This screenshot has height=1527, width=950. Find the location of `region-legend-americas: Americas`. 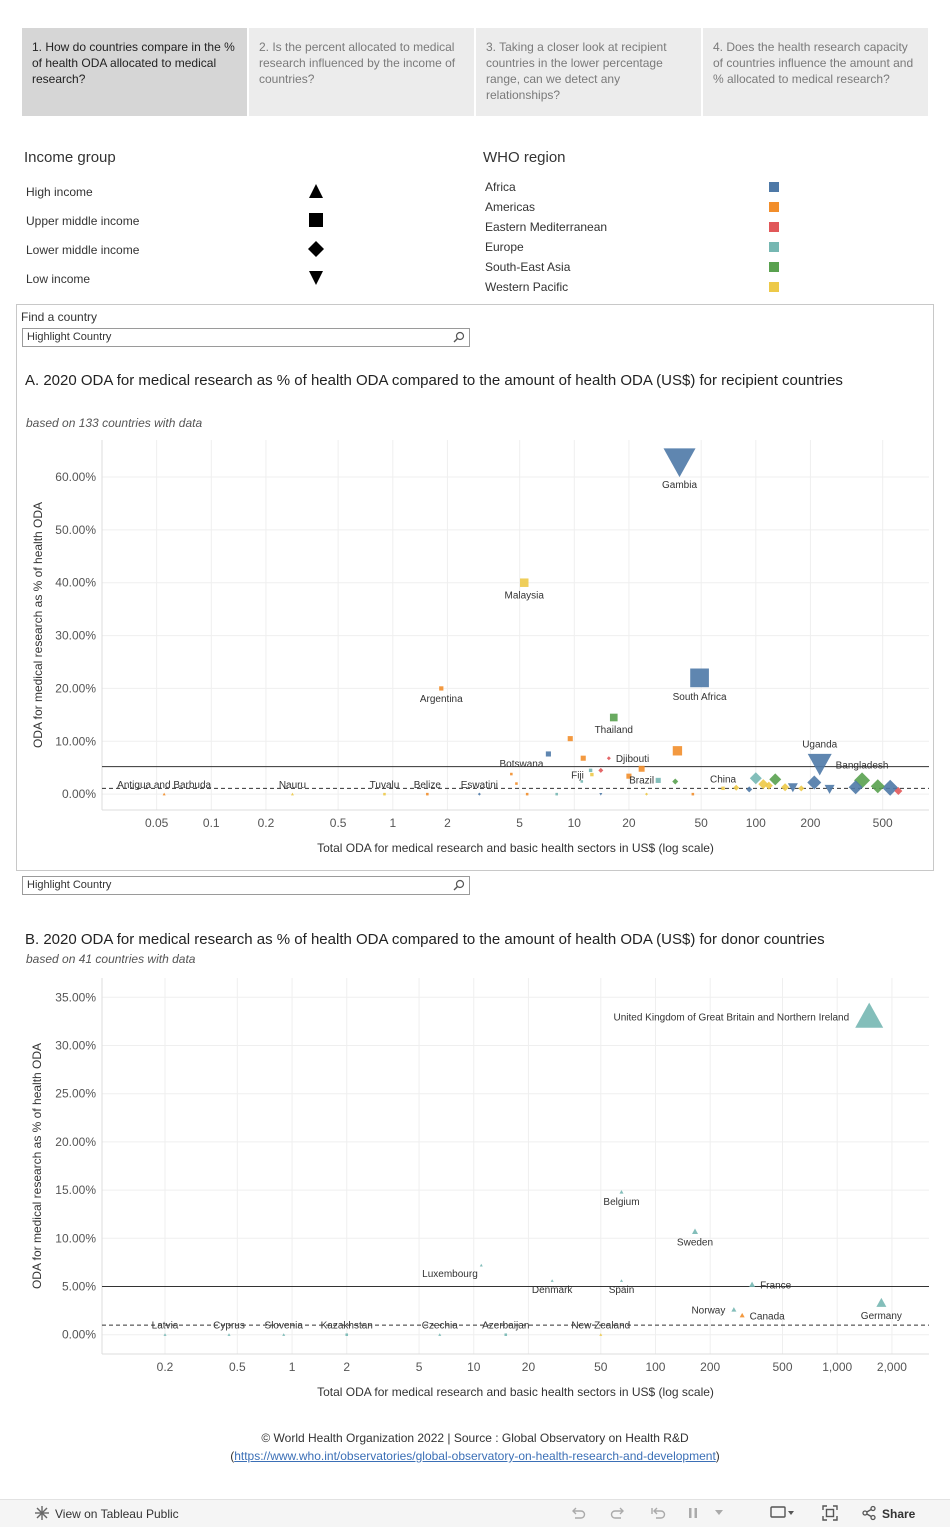

region-legend-americas: Americas is located at coordinates (635, 208).